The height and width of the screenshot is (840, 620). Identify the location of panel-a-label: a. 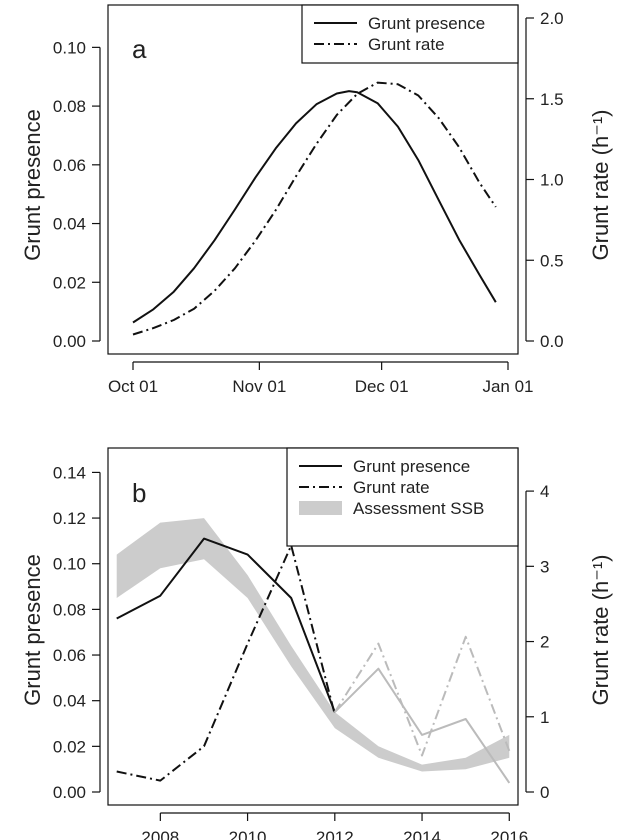
(139, 49).